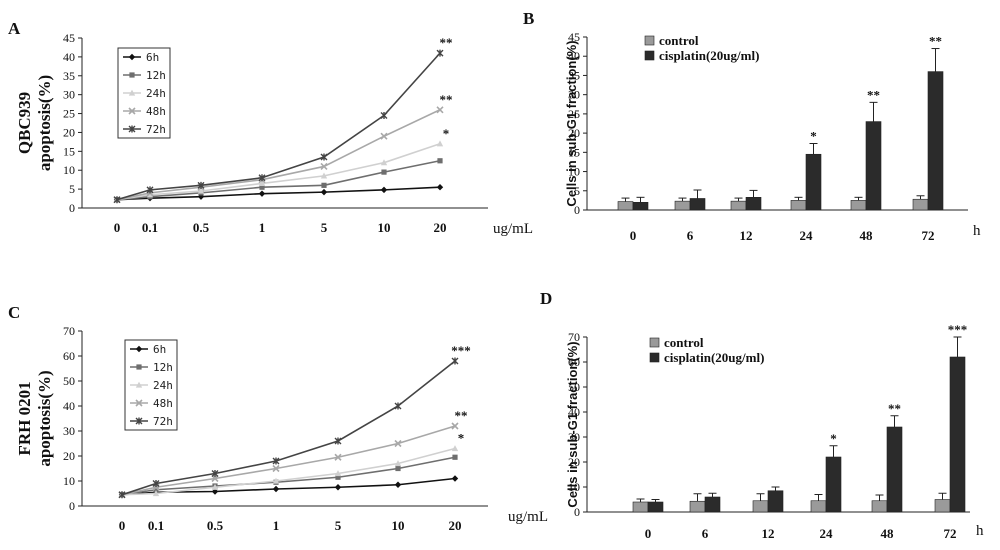  Describe the element at coordinates (69, 114) in the screenshot. I see `panel-A-ytick-label: 25` at that location.